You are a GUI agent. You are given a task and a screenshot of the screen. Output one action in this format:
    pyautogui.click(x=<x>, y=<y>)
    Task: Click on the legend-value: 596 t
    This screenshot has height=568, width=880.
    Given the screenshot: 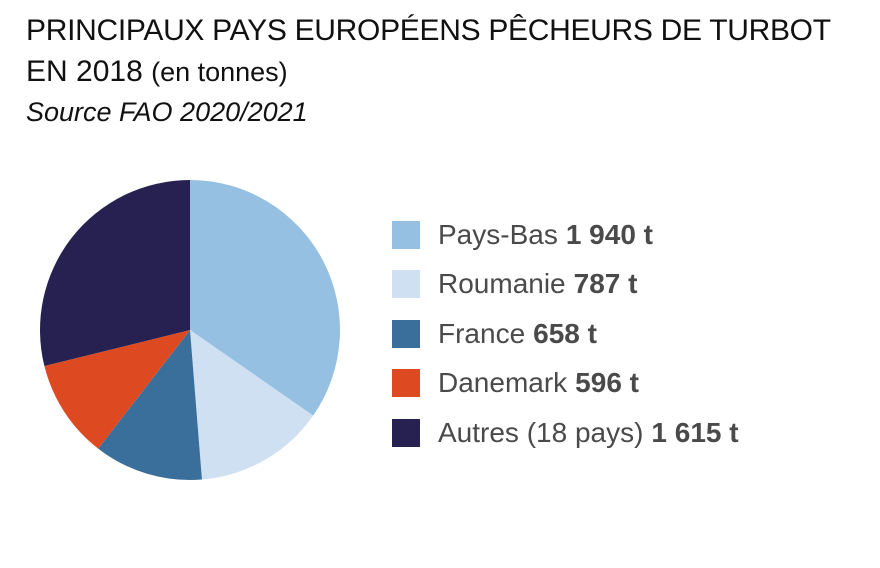 What is the action you would take?
    pyautogui.click(x=607, y=383)
    